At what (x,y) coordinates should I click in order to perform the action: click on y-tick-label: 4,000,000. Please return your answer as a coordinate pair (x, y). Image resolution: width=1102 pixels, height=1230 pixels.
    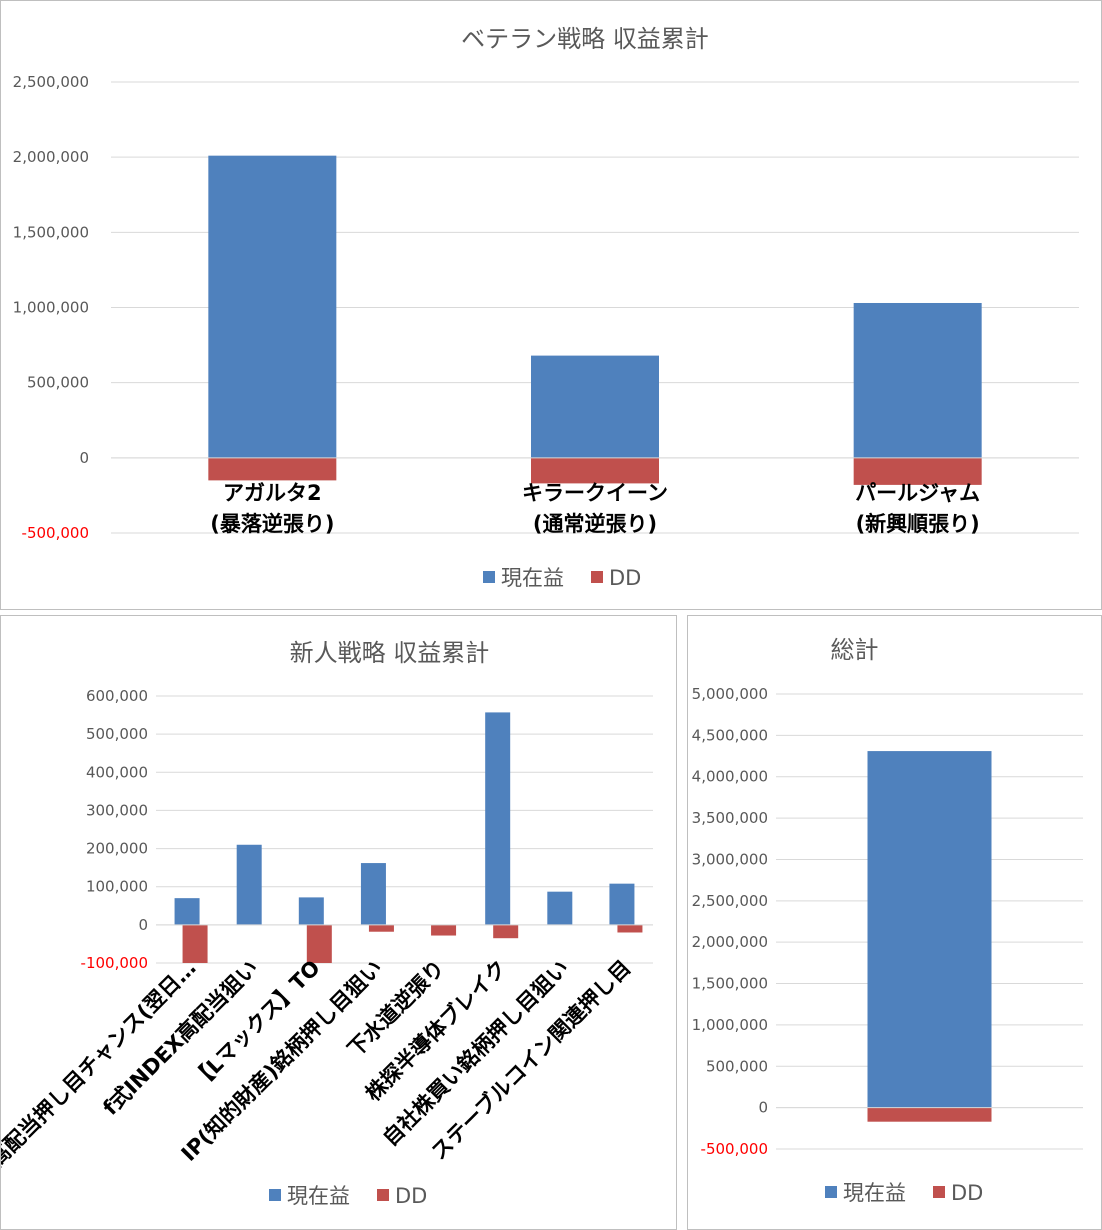
    Looking at the image, I should click on (730, 777).